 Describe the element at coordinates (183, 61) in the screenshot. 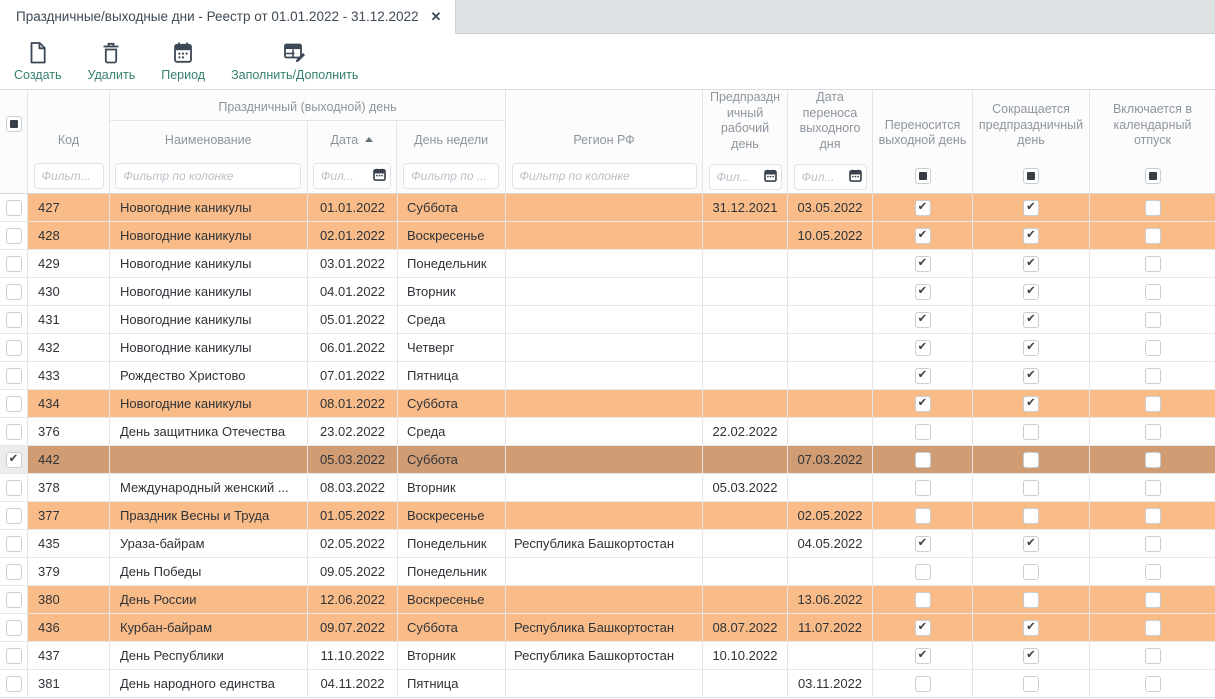

I see `period-button: Период` at that location.